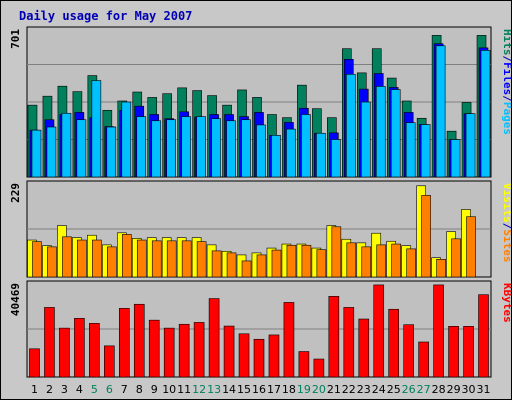  What do you see at coordinates (289, 389) in the screenshot?
I see `x-tick-label: 18` at bounding box center [289, 389].